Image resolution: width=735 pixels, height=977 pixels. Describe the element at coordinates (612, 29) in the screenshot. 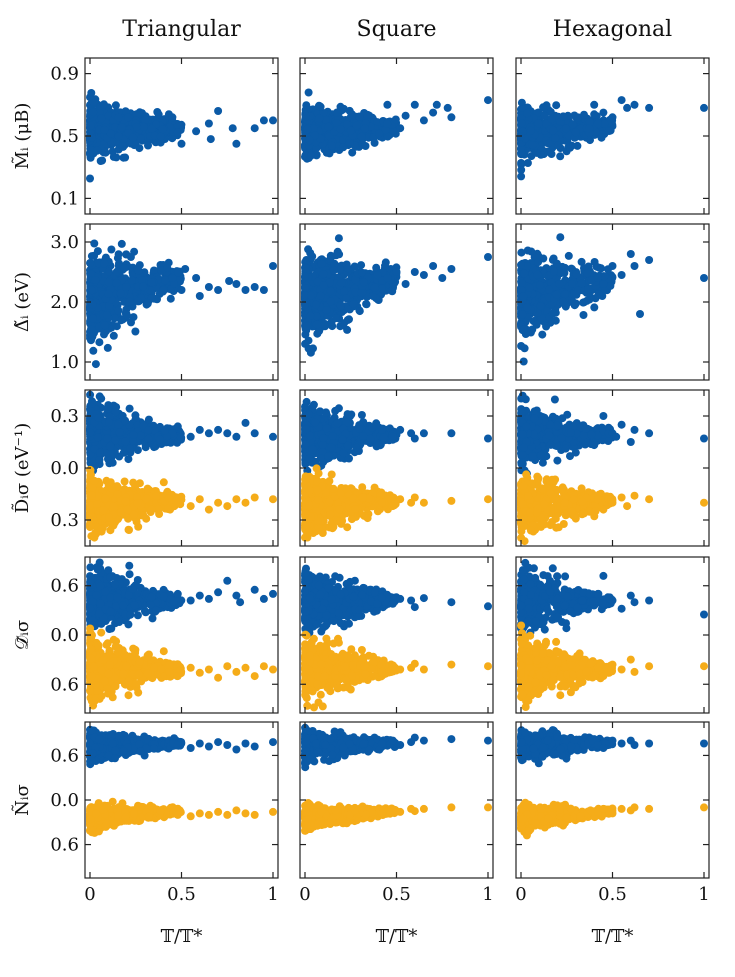

I see `column-title-hexagonal: Hexagonal` at that location.